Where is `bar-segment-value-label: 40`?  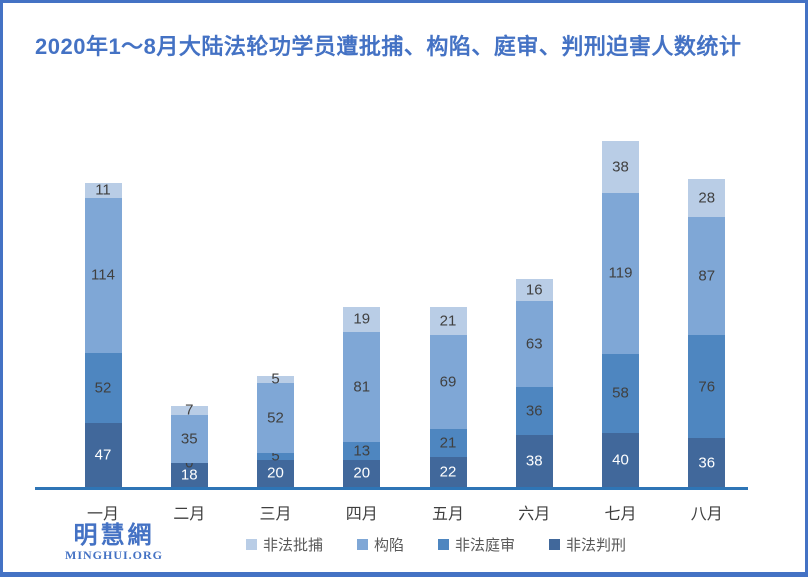
bar-segment-value-label: 40 is located at coordinates (620, 460).